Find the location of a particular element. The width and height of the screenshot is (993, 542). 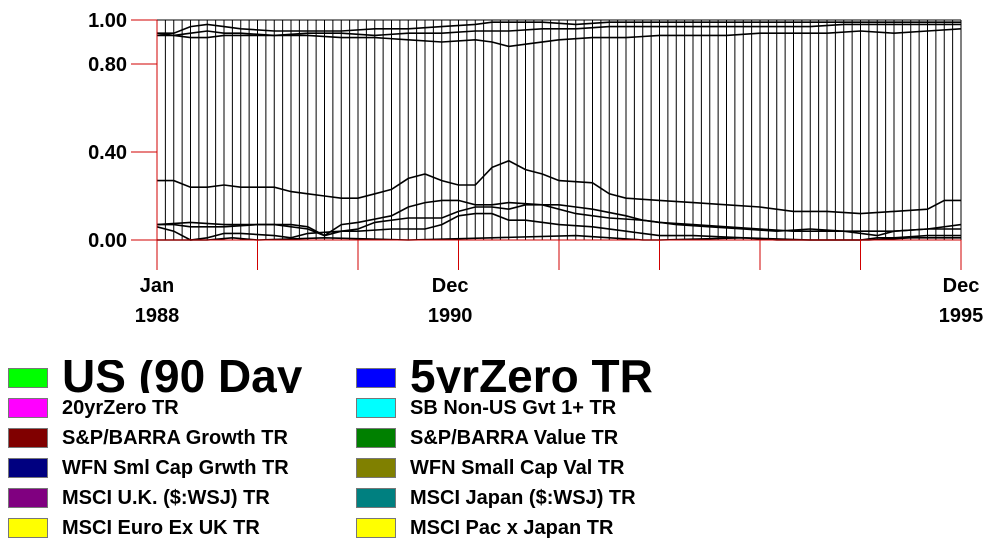

x-tick-label: Jan is located at coordinates (157, 286).